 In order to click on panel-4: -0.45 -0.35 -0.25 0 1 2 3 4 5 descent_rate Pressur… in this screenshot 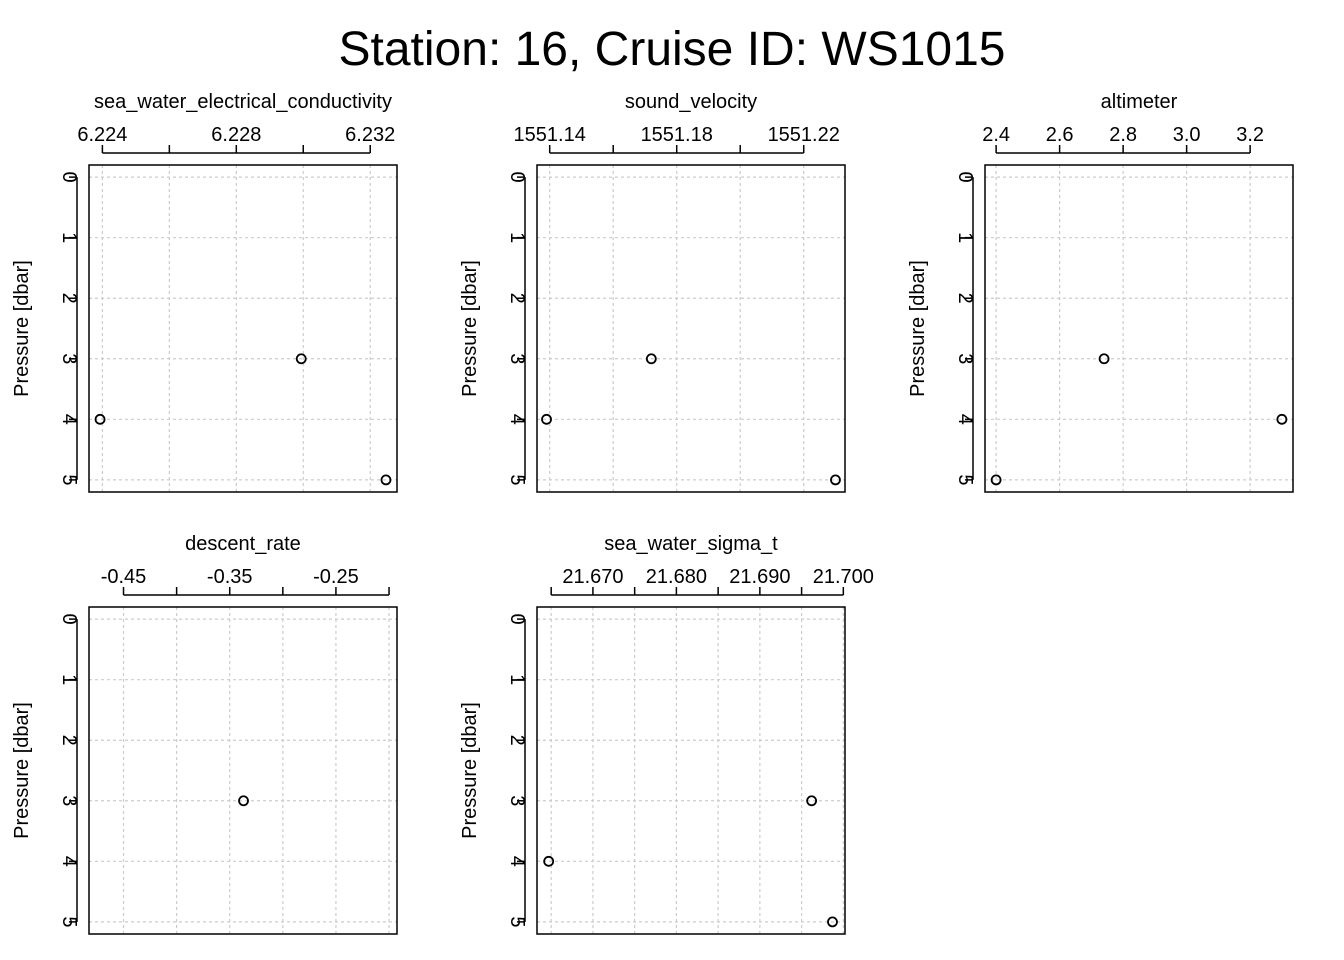, I will do `click(204, 734)`.